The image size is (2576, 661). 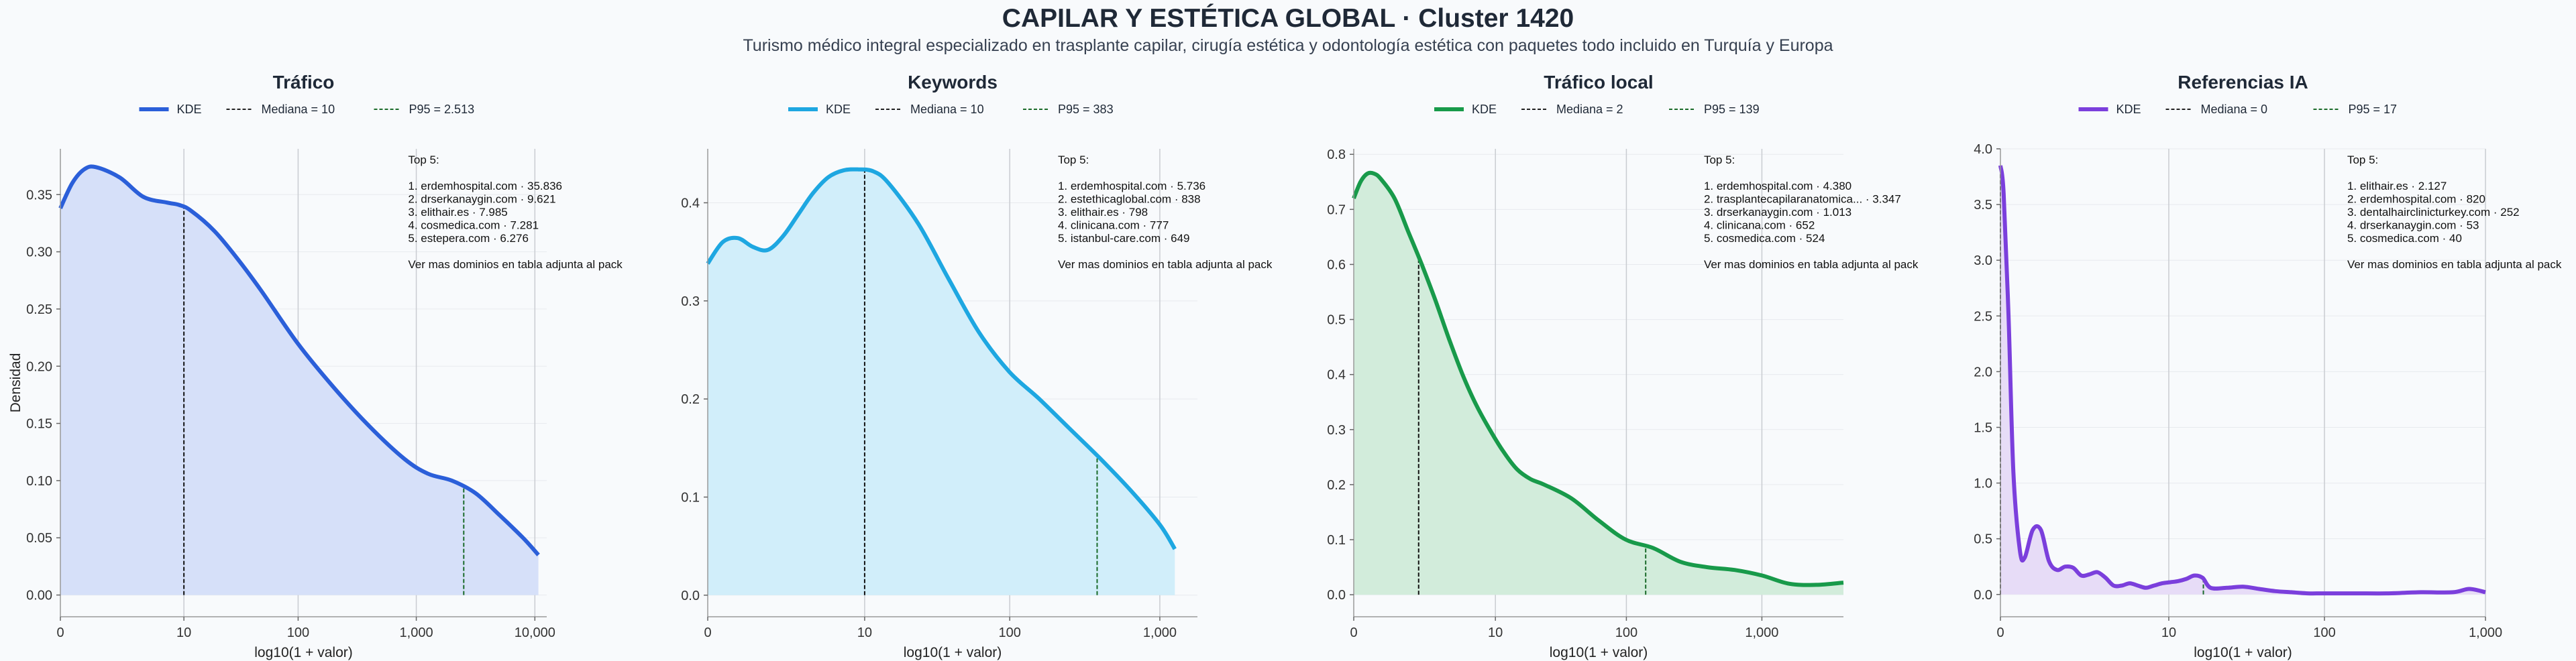 What do you see at coordinates (457, 212) in the screenshot?
I see `annotation-item: 3. elithair.es · 7.985` at bounding box center [457, 212].